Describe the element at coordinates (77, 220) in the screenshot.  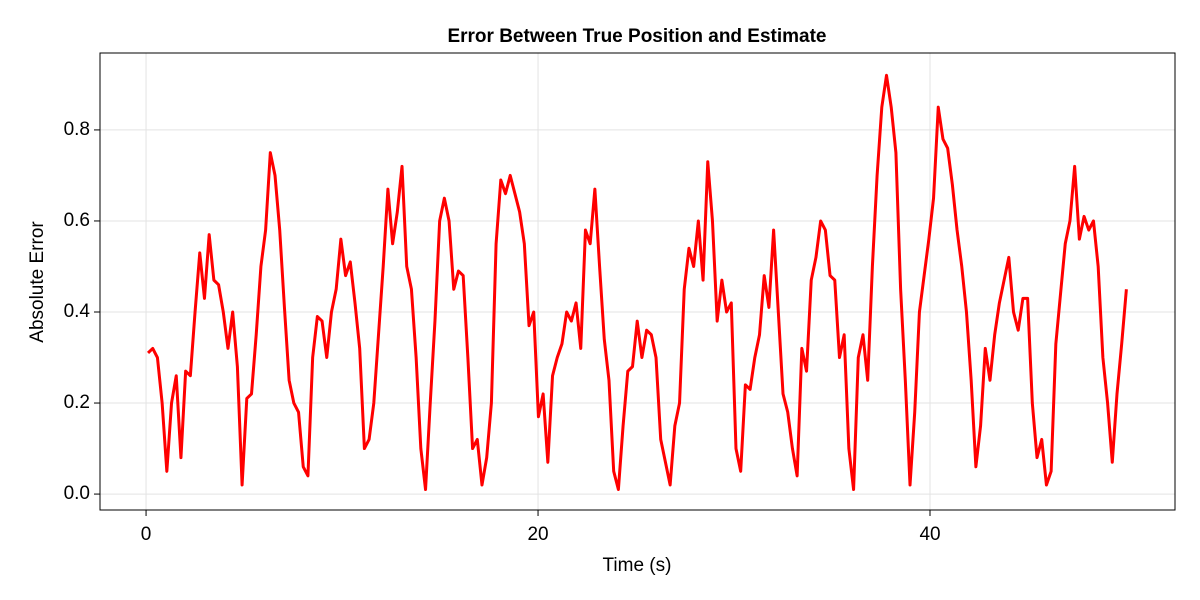
I see `y-tick-label: 0.6` at that location.